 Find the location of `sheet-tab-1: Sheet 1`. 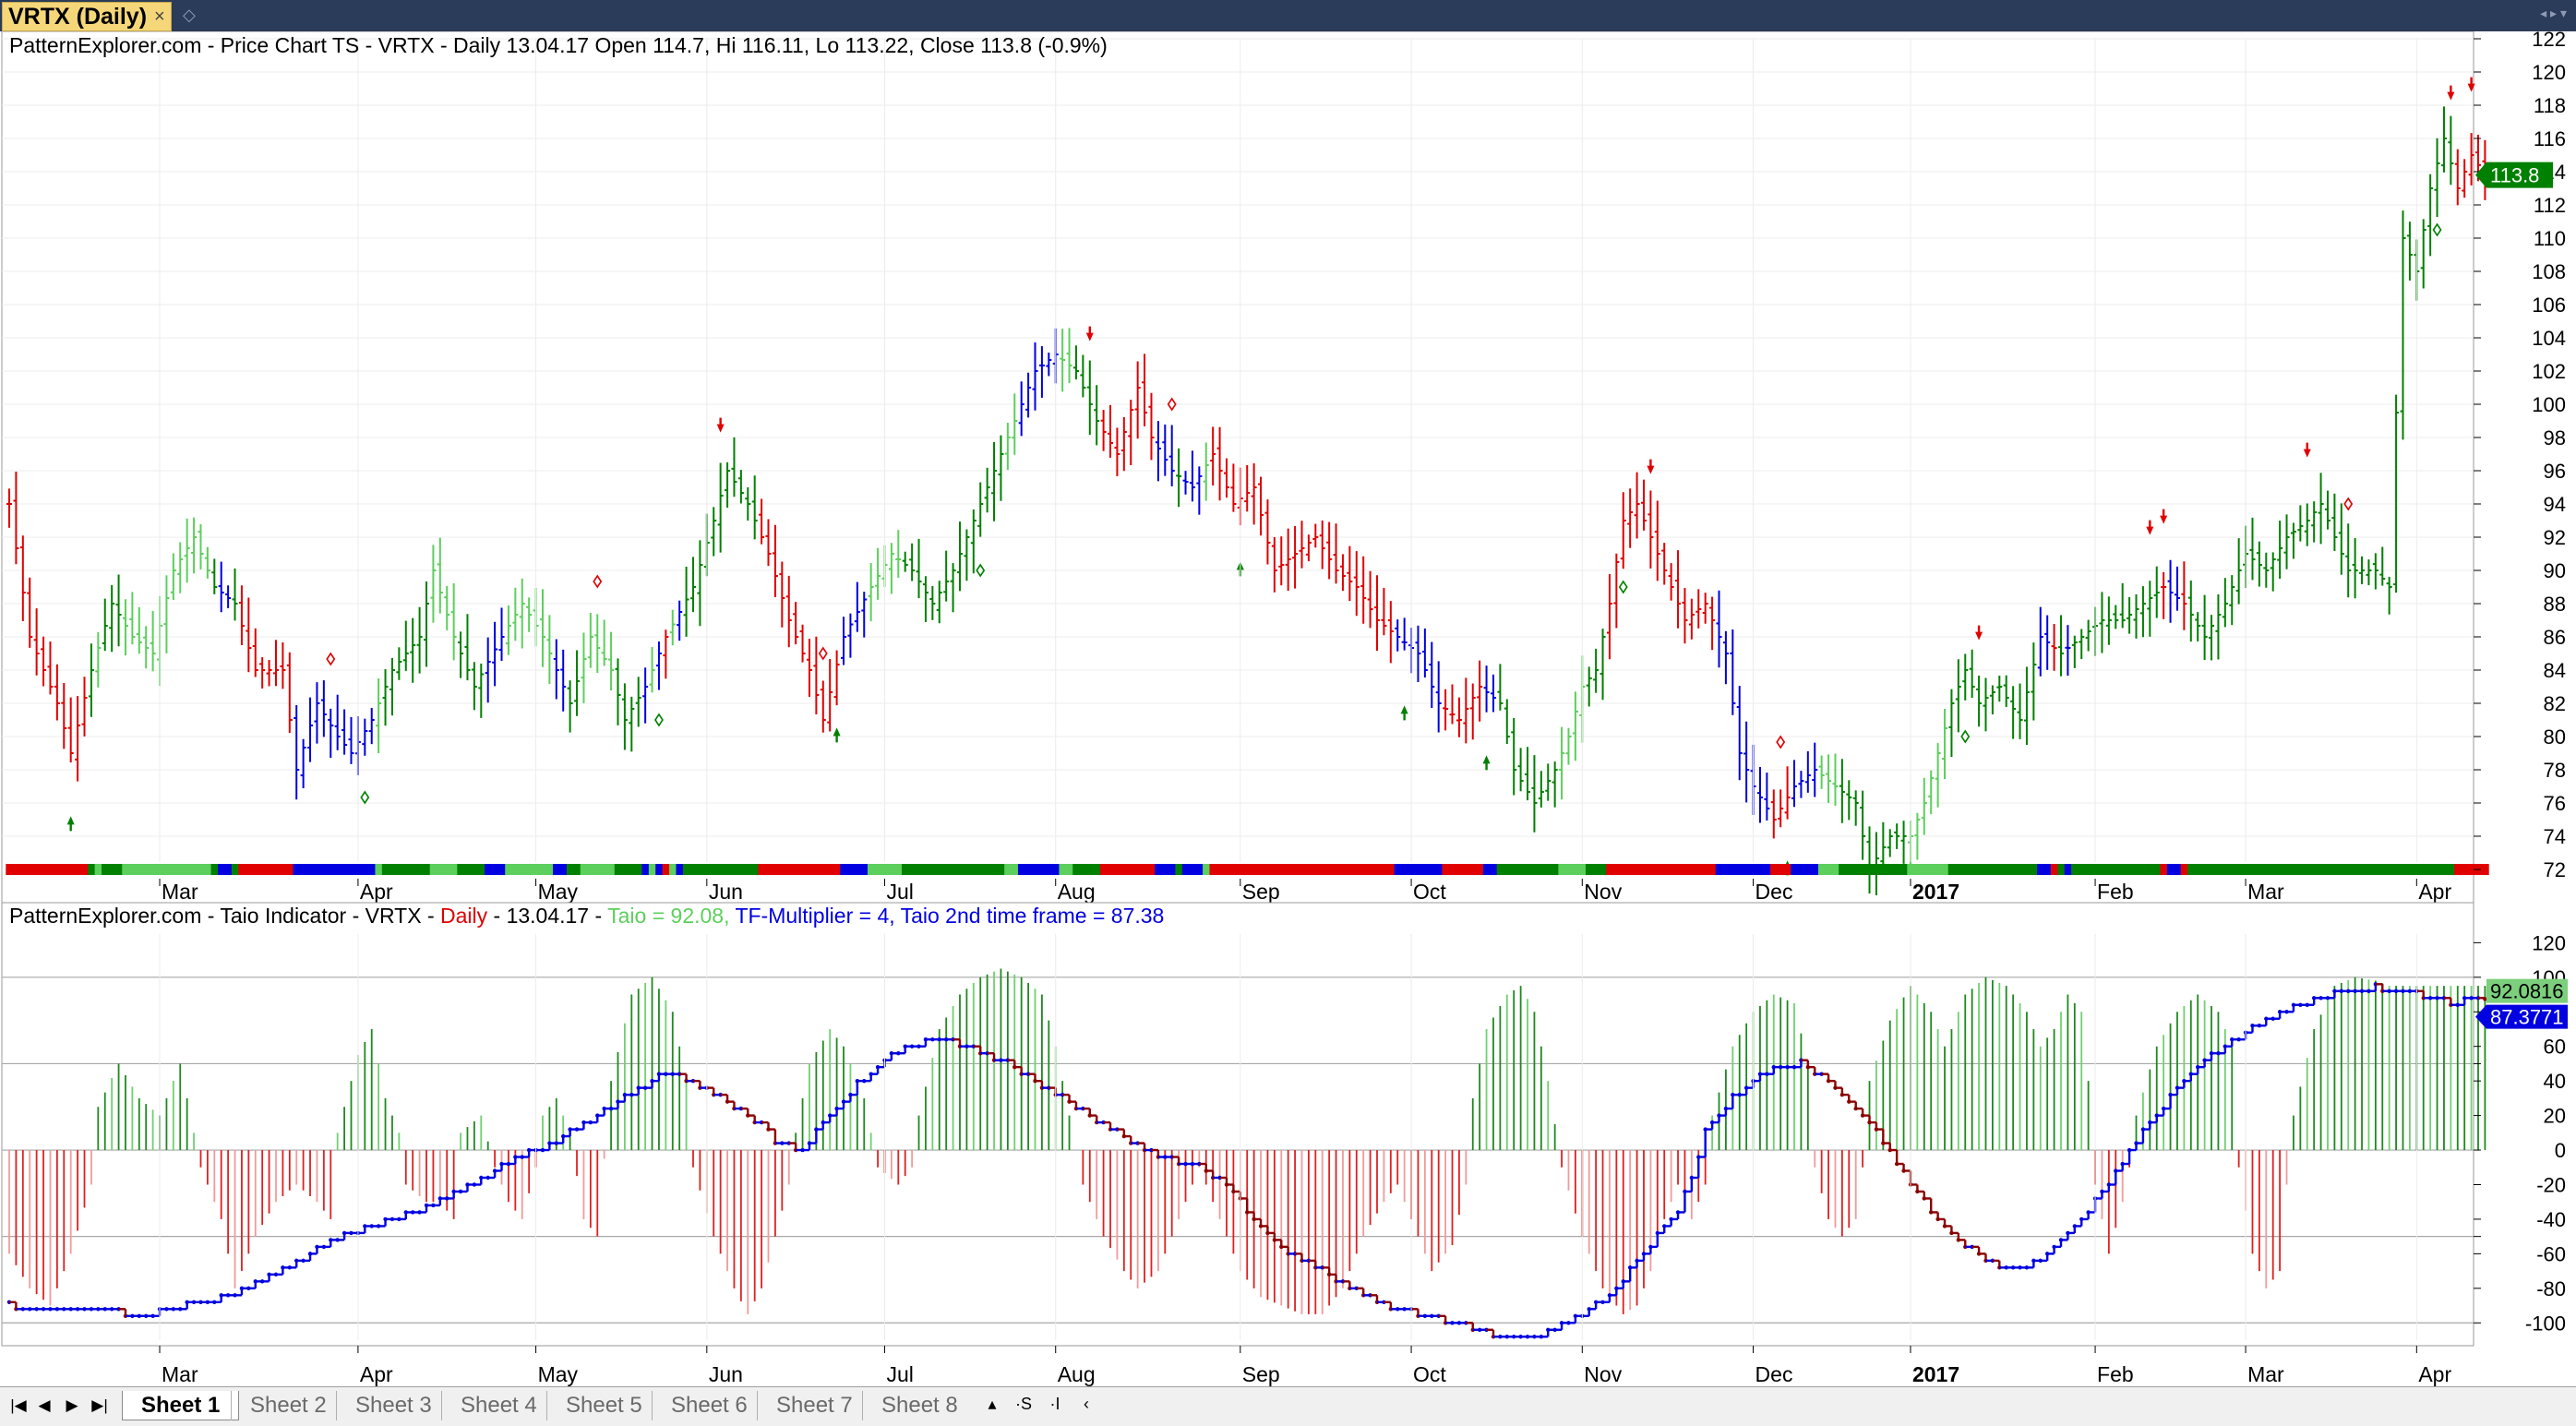

sheet-tab-1: Sheet 1 is located at coordinates (181, 1405).